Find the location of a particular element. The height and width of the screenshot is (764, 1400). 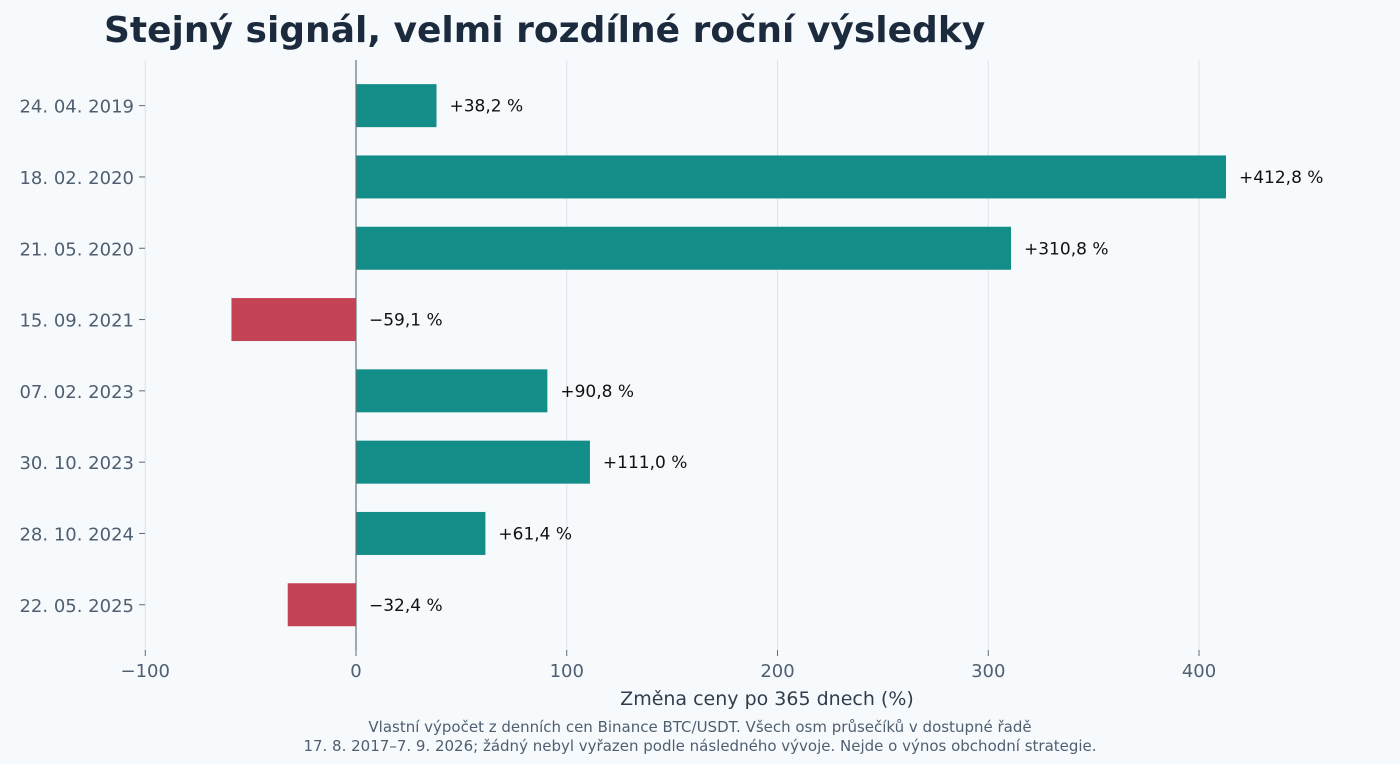

bar-07.02.2023 is located at coordinates (452, 391).